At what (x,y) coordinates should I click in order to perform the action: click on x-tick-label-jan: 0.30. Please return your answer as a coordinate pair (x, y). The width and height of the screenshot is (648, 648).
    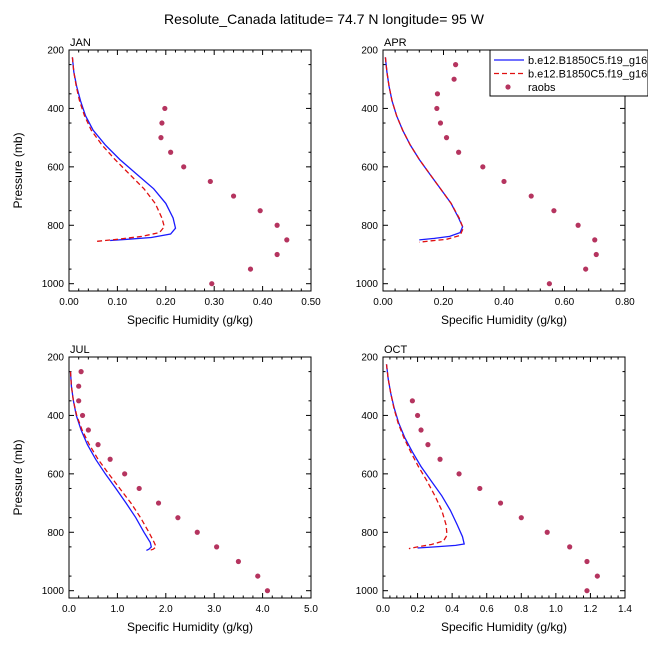
    Looking at the image, I should click on (214, 302).